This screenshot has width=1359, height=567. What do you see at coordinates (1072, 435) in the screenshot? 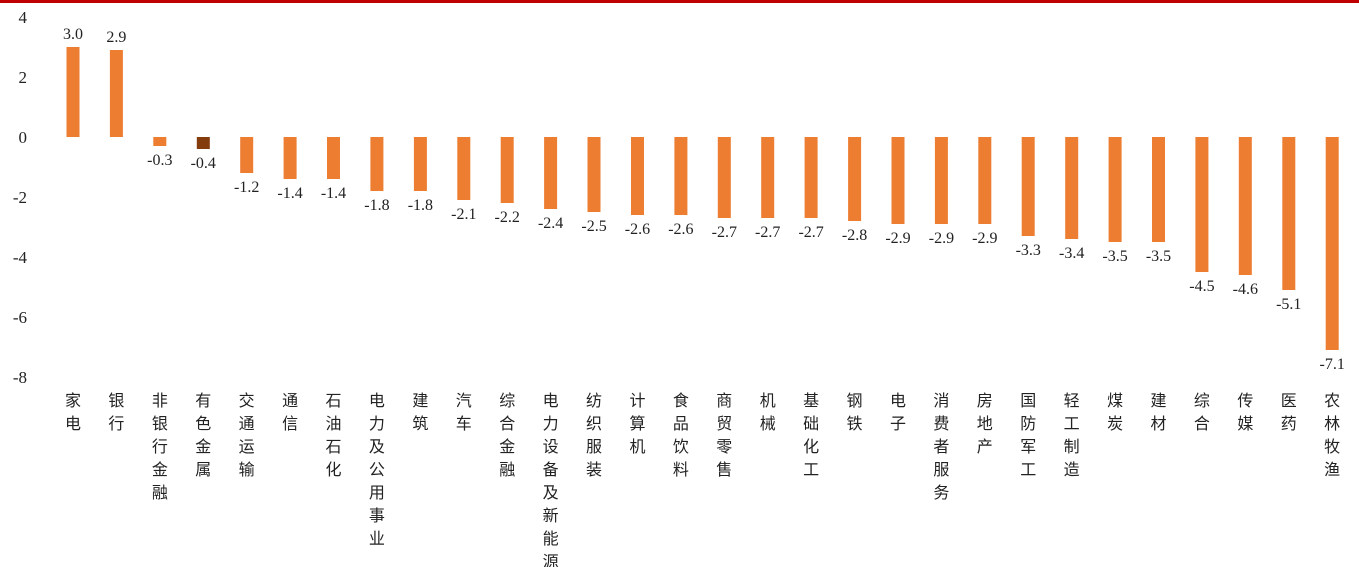
I see `category-label: 轻工制造` at bounding box center [1072, 435].